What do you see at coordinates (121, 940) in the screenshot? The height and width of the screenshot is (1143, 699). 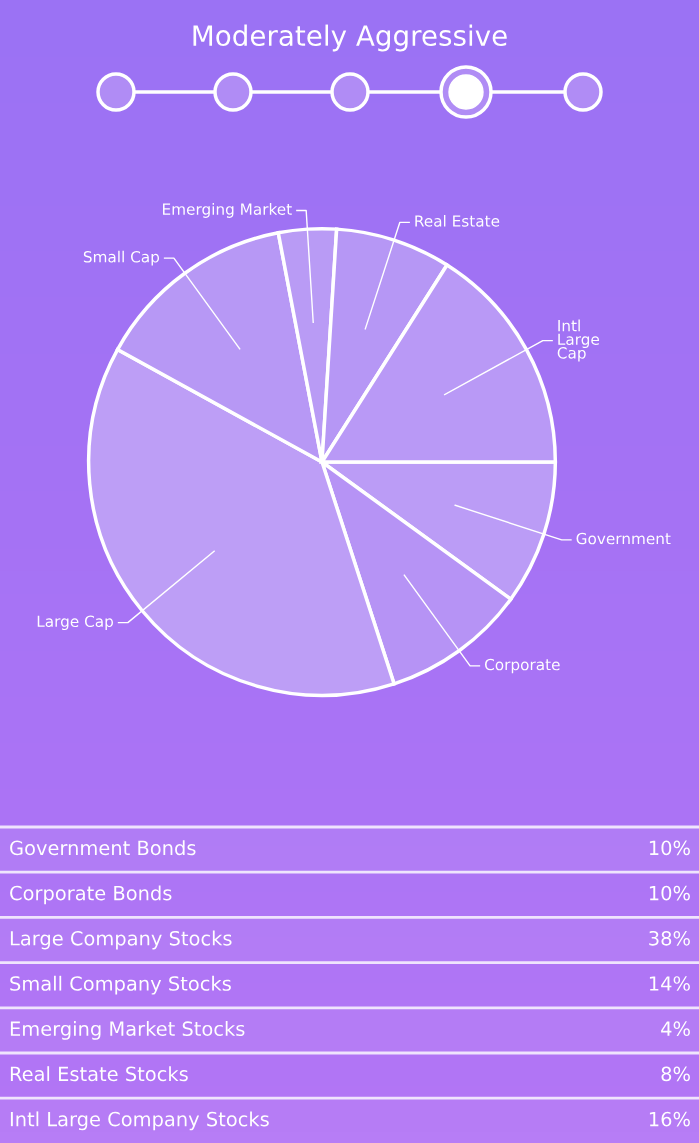 I see `text: Large Company Stocks` at bounding box center [121, 940].